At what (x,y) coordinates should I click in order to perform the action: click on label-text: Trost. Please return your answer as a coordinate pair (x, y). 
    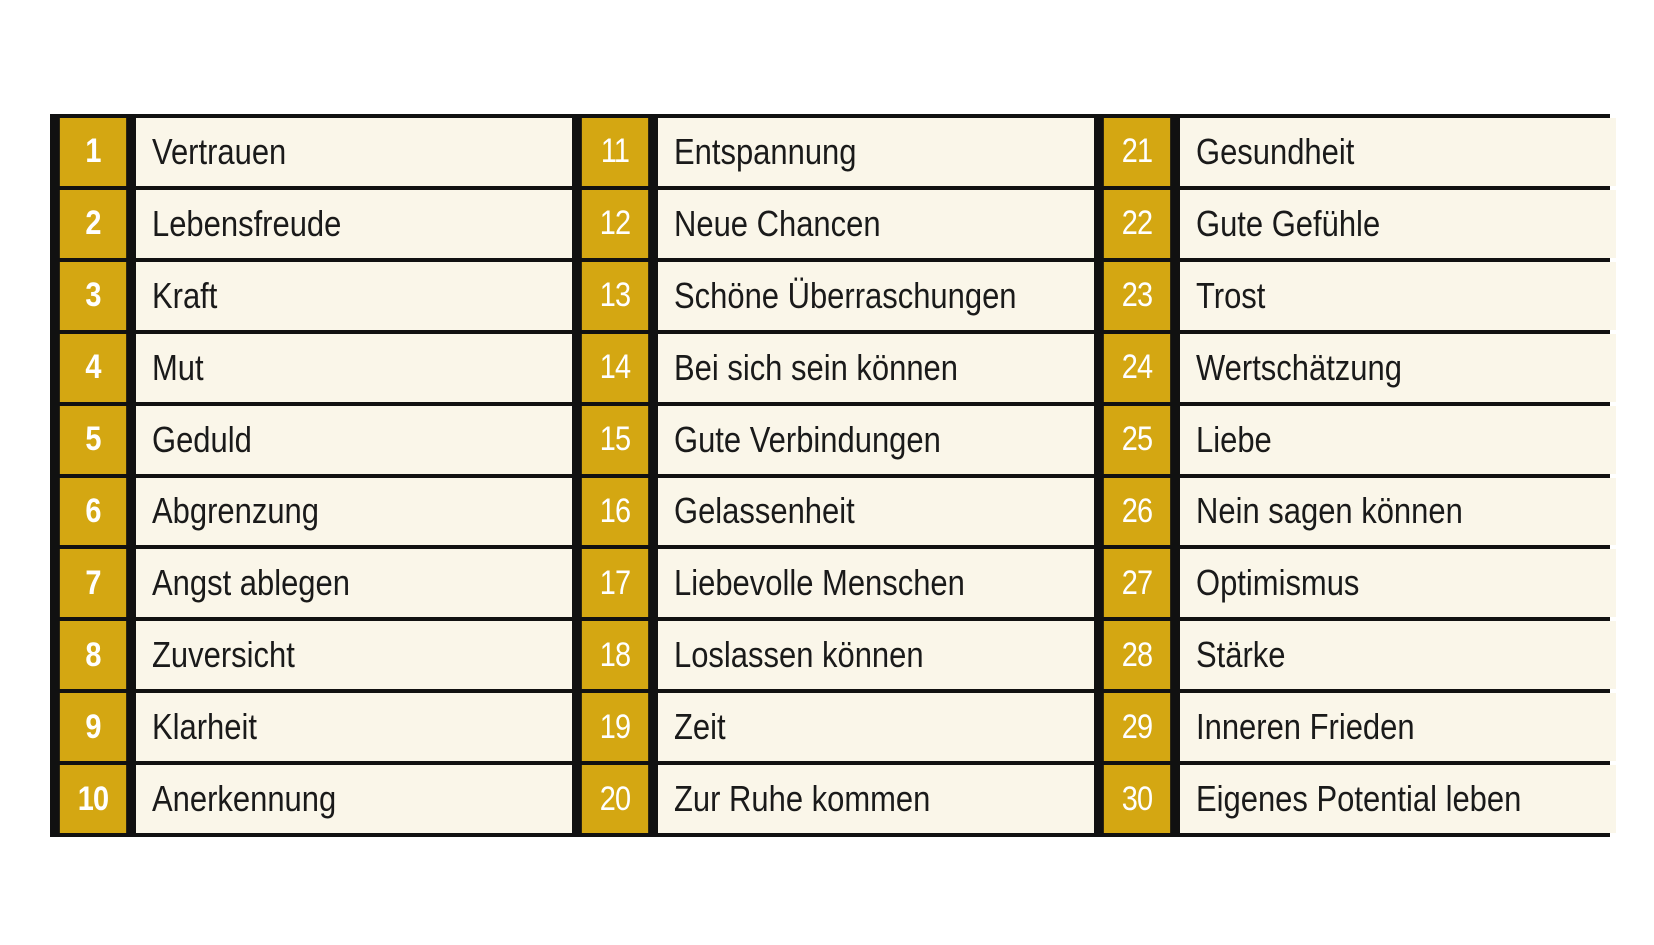
    Looking at the image, I should click on (1231, 295).